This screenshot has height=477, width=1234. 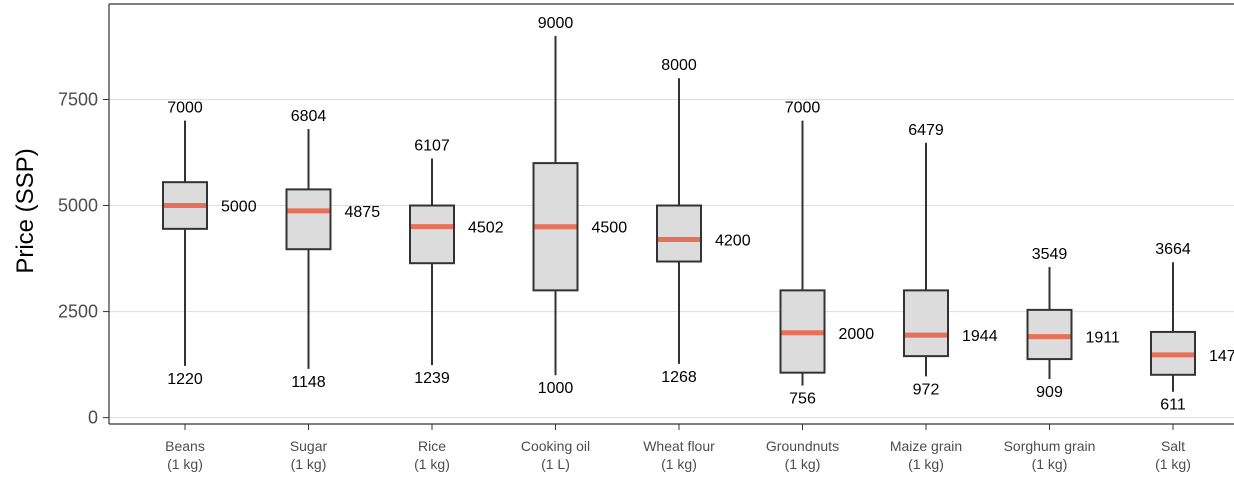 I want to click on x-unit-beans: (1 kg), so click(x=185, y=464).